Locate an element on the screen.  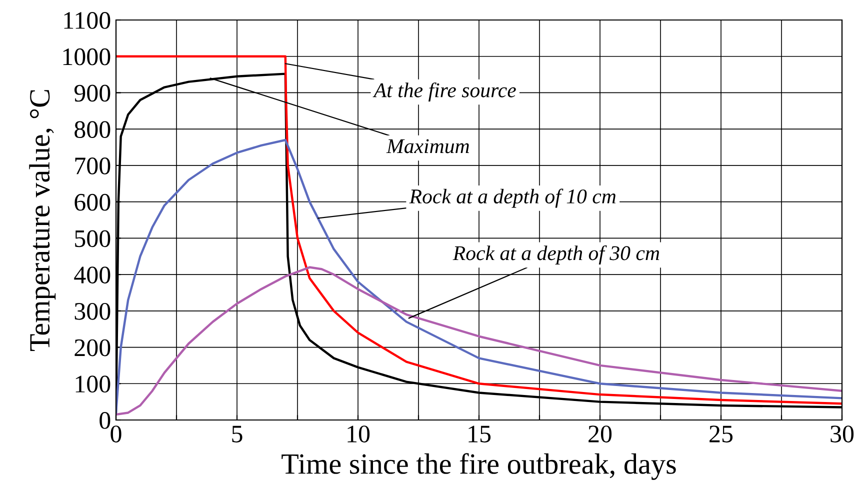
x-tick-label: 25 is located at coordinates (721, 434).